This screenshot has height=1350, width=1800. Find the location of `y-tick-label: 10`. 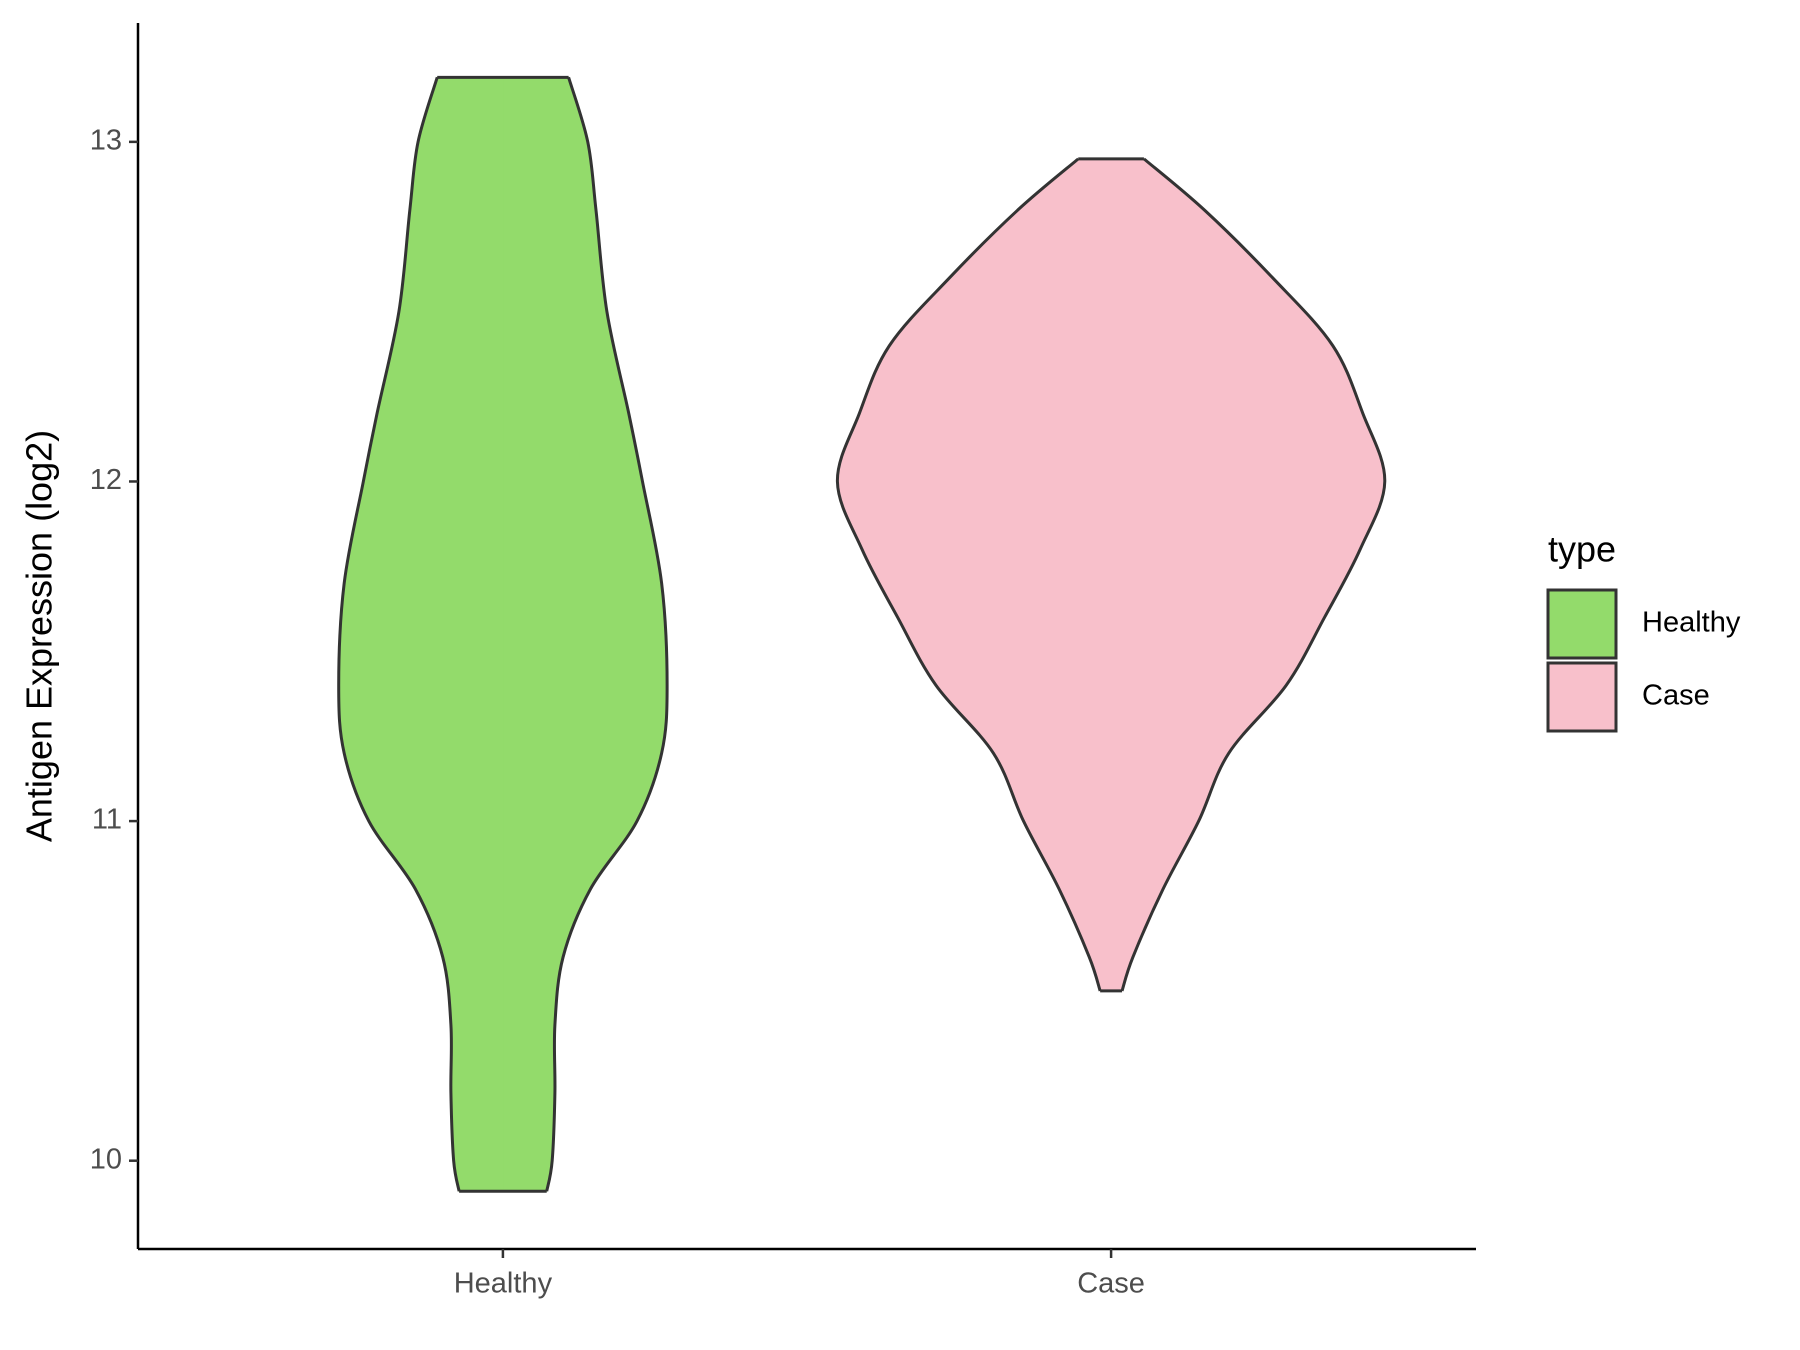

y-tick-label: 10 is located at coordinates (106, 1159).